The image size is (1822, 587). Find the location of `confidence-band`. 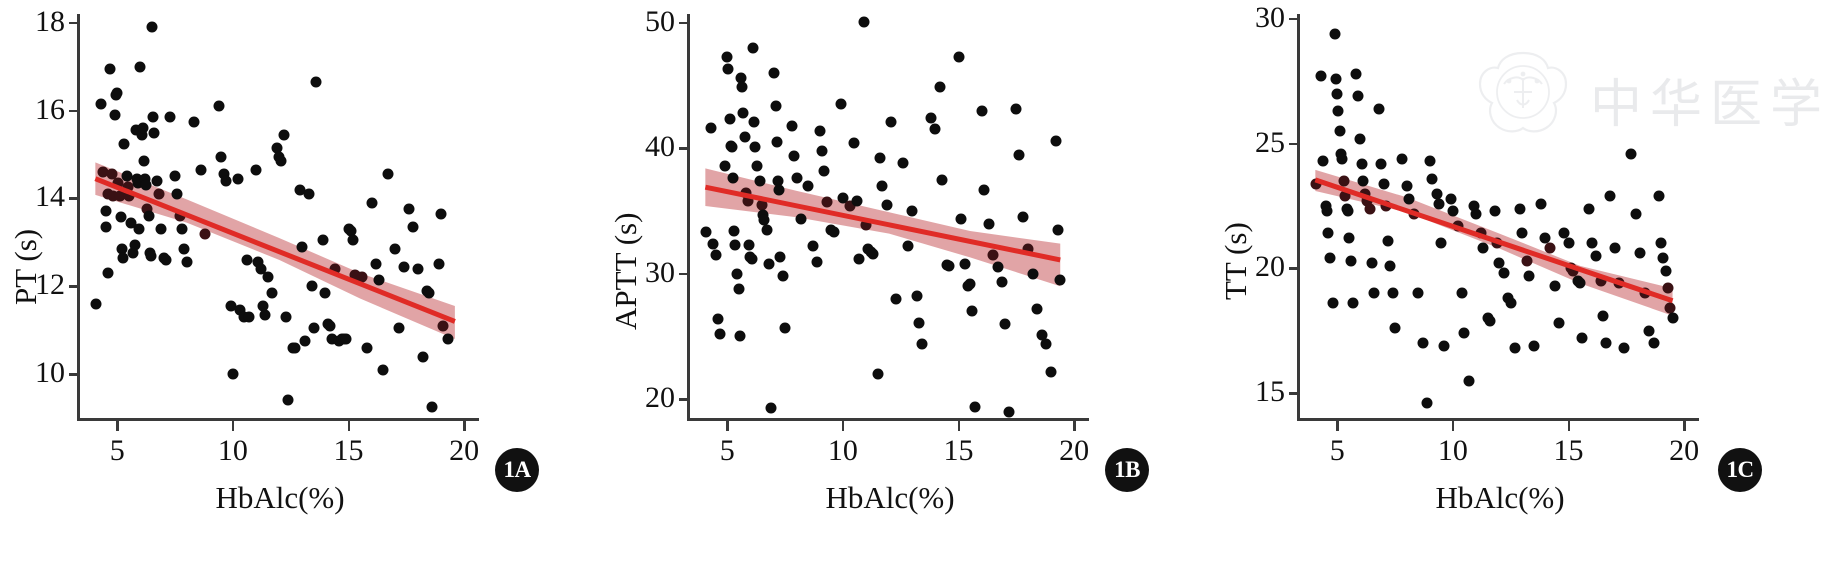

confidence-band is located at coordinates (883, 227).